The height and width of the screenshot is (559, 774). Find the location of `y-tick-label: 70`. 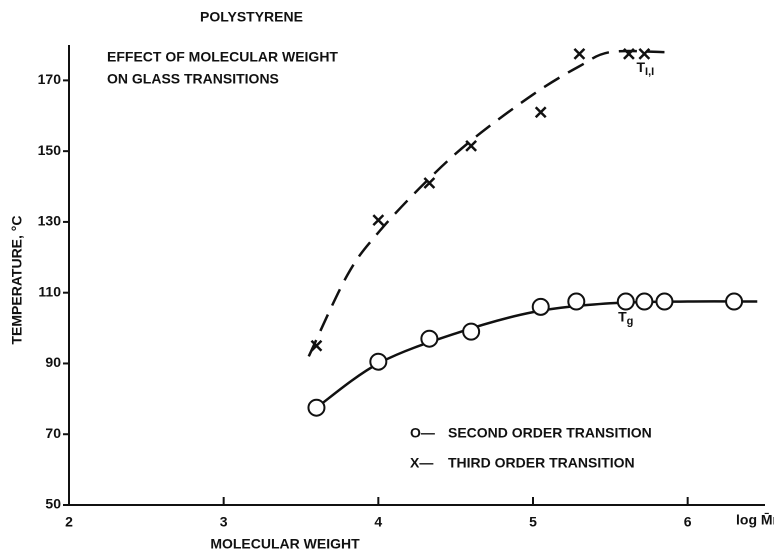

y-tick-label: 70 is located at coordinates (53, 433).